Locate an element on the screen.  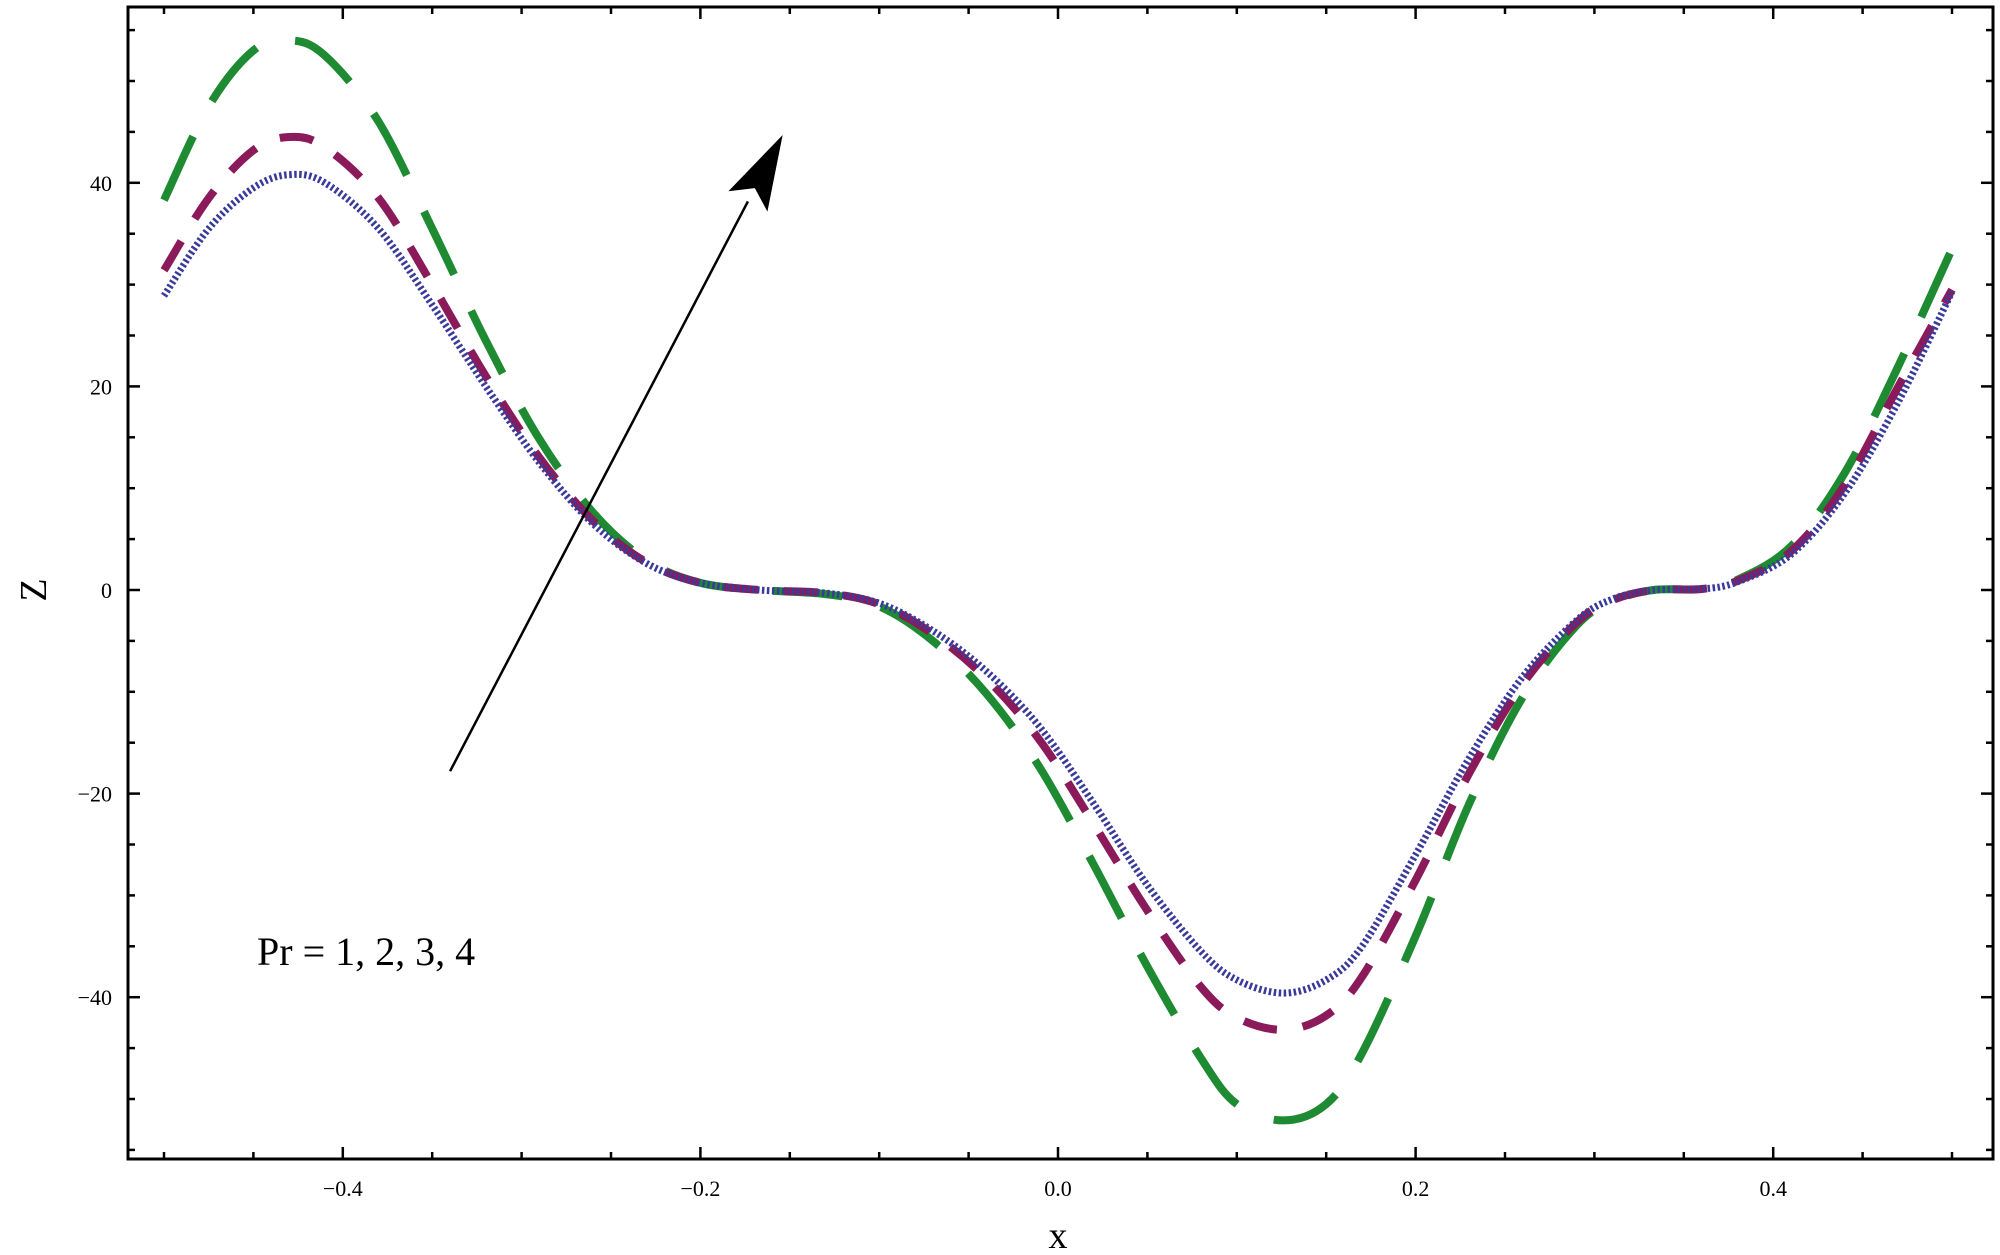
y-tick-label: −20 is located at coordinates (95, 794).